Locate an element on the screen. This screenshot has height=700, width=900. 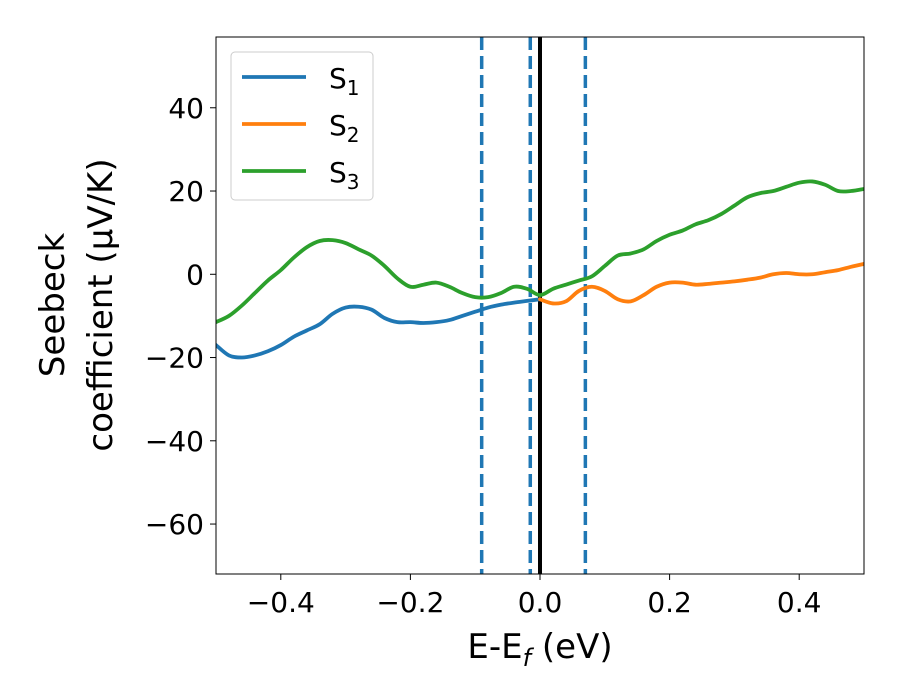
vertical-reference-lines is located at coordinates (533, 305).